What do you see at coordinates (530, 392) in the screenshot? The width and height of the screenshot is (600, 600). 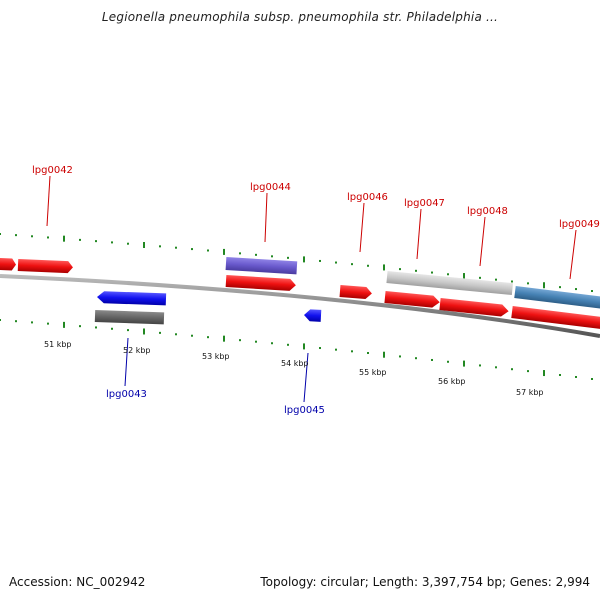 I see `axis-label-57kbp: 57 kbp` at bounding box center [530, 392].